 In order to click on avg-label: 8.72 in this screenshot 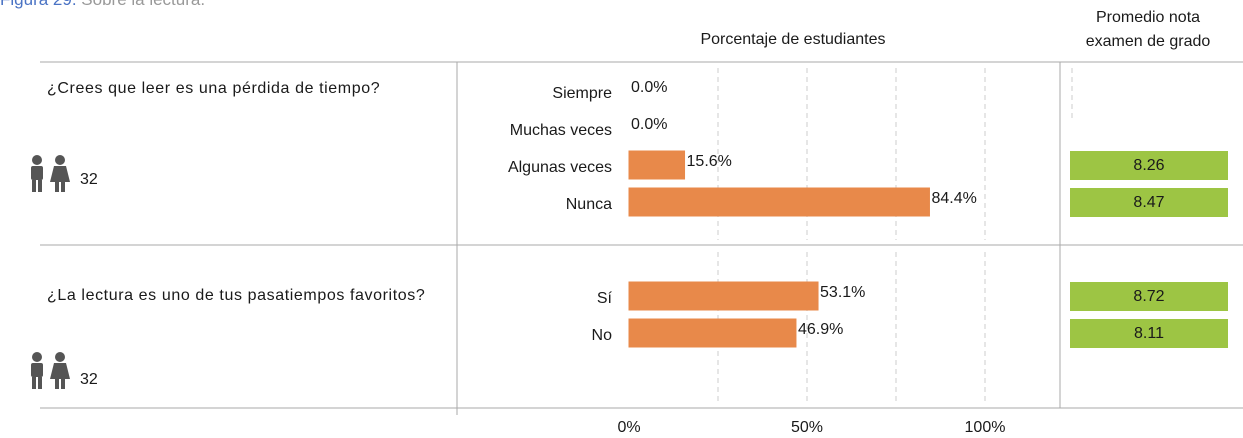, I will do `click(1148, 296)`.